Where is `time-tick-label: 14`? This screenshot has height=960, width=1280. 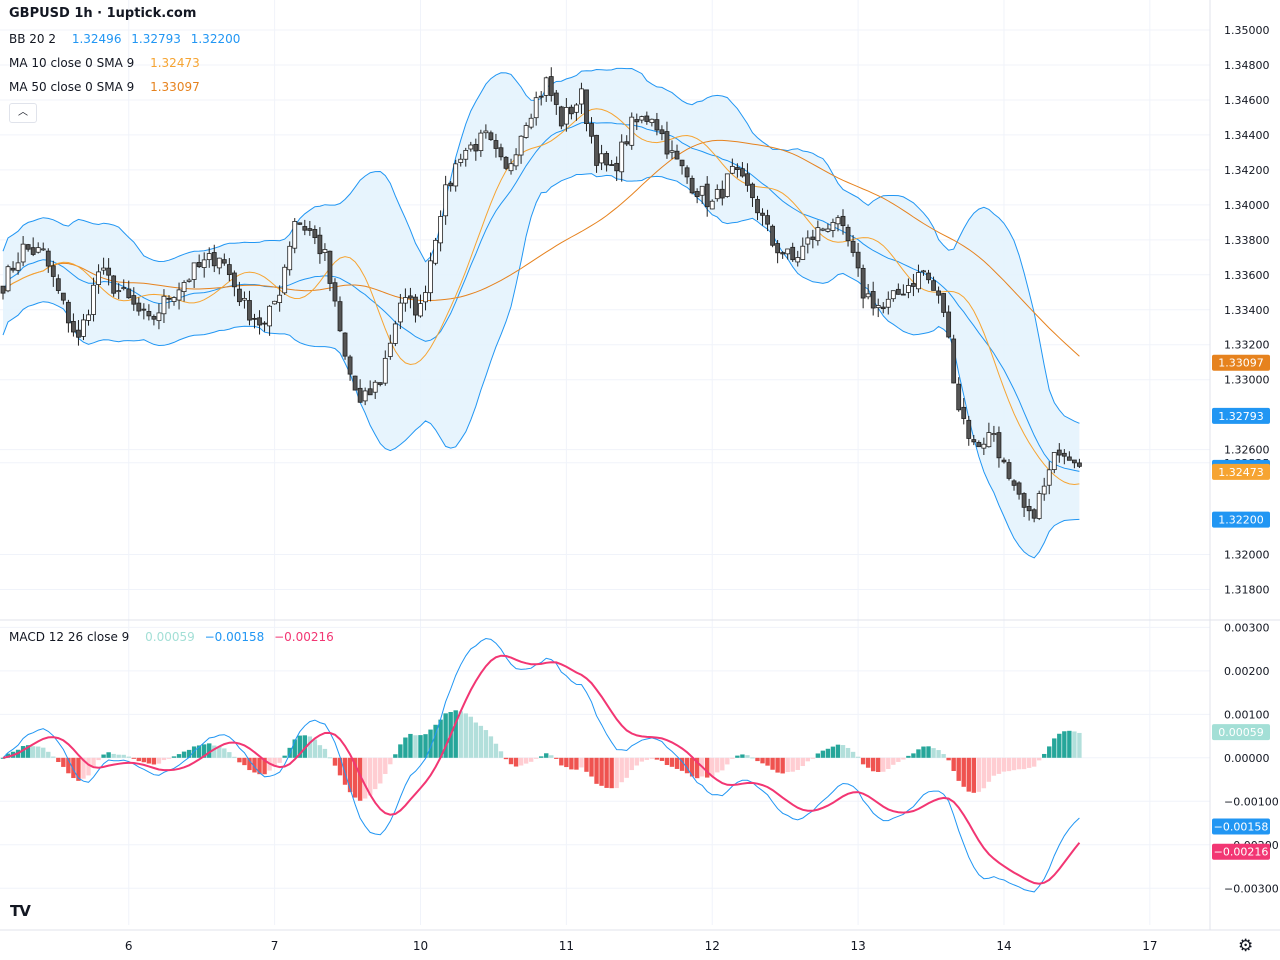 time-tick-label: 14 is located at coordinates (1003, 946).